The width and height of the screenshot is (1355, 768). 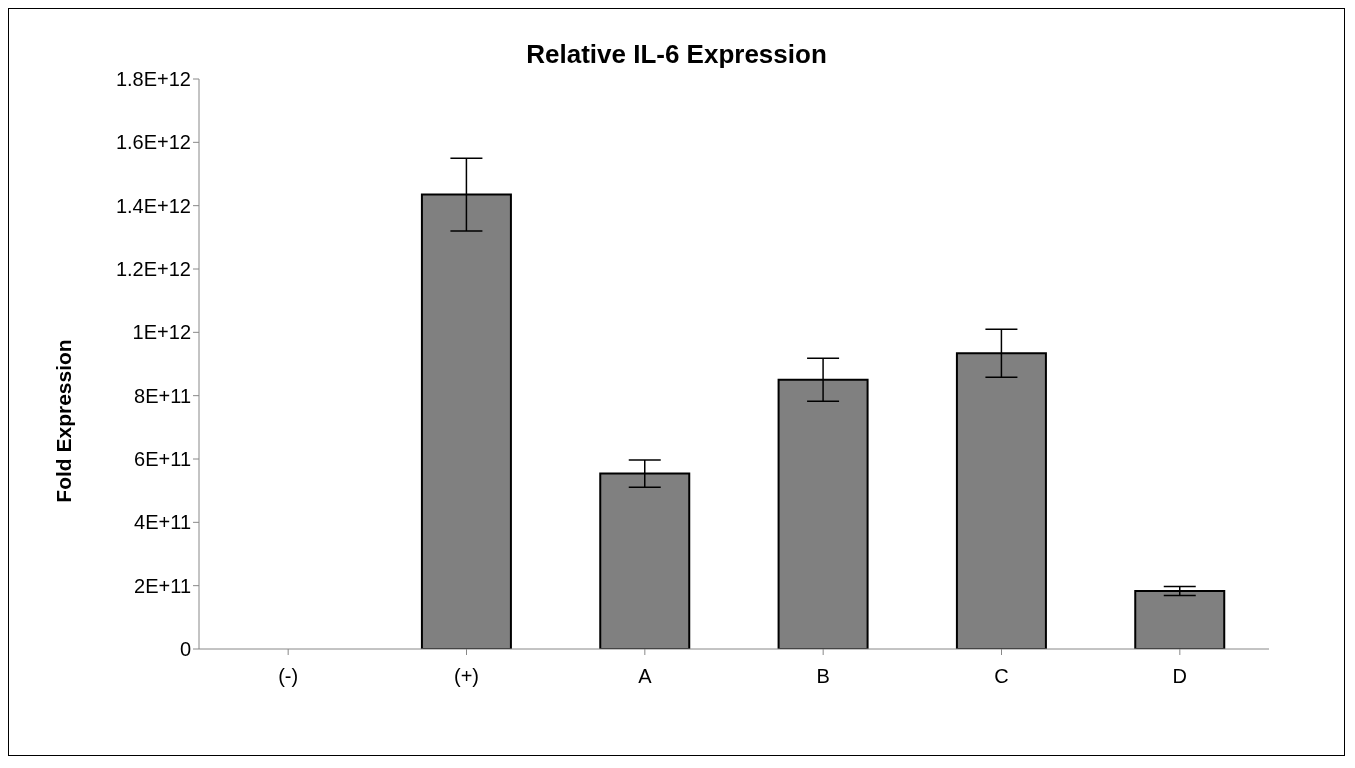 What do you see at coordinates (162, 585) in the screenshot?
I see `y-tick-label: 2E+11` at bounding box center [162, 585].